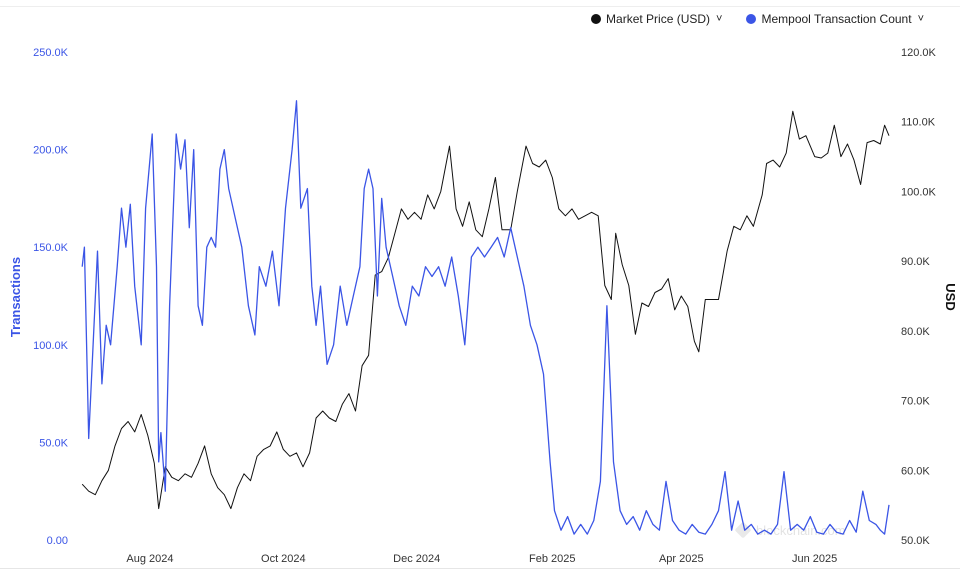 The height and width of the screenshot is (587, 960). I want to click on right-tick-label: 50.0K, so click(915, 541).